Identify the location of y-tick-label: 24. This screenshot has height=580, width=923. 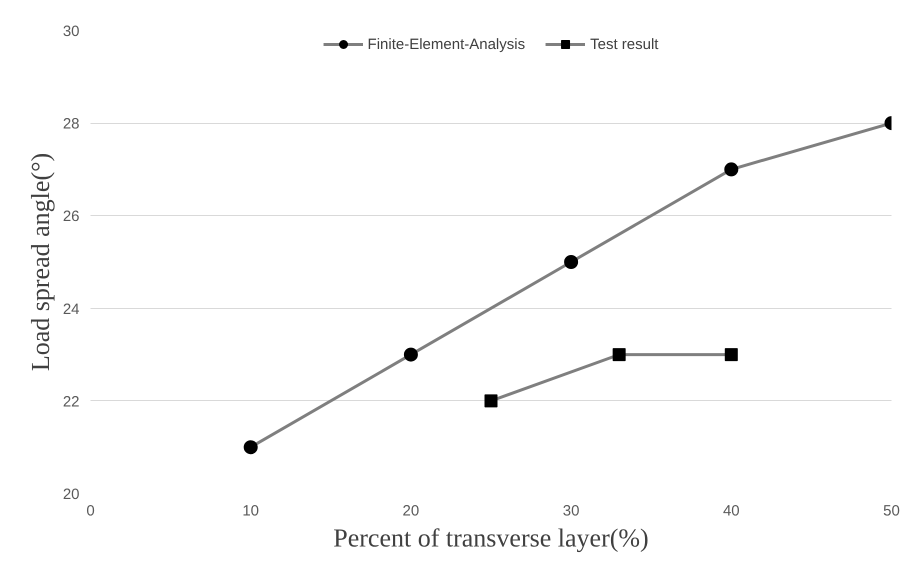
(71, 309).